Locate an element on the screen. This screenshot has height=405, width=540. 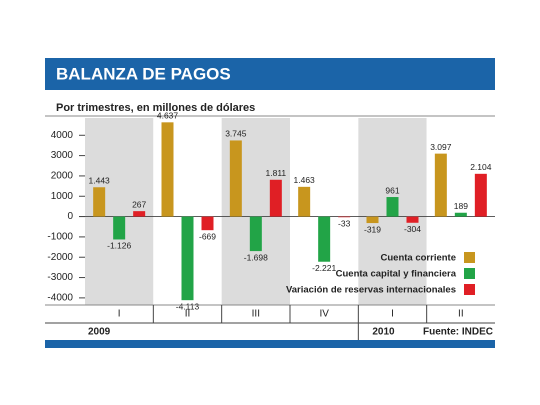
value-label: -669 is located at coordinates (207, 236).